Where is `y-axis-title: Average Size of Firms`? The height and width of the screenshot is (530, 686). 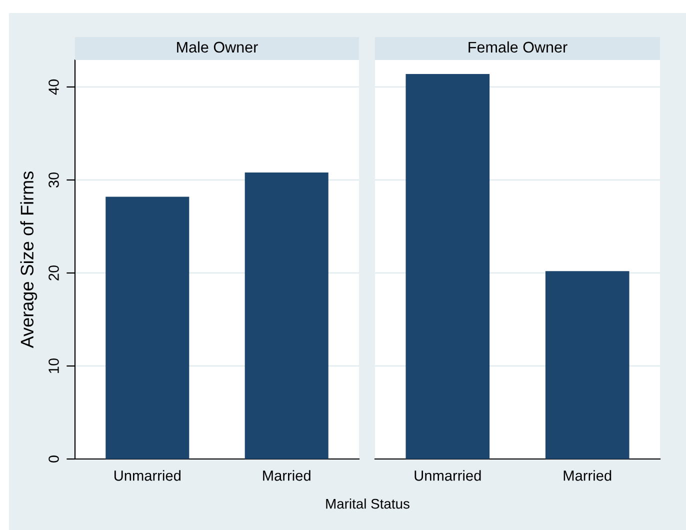
y-axis-title: Average Size of Firms is located at coordinates (29, 260).